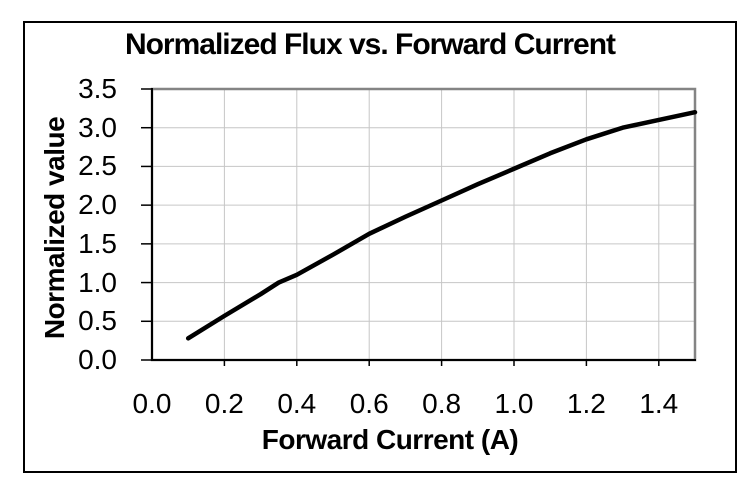 This screenshot has height=483, width=753. Describe the element at coordinates (152, 403) in the screenshot. I see `x-tick-label: 0.0` at that location.